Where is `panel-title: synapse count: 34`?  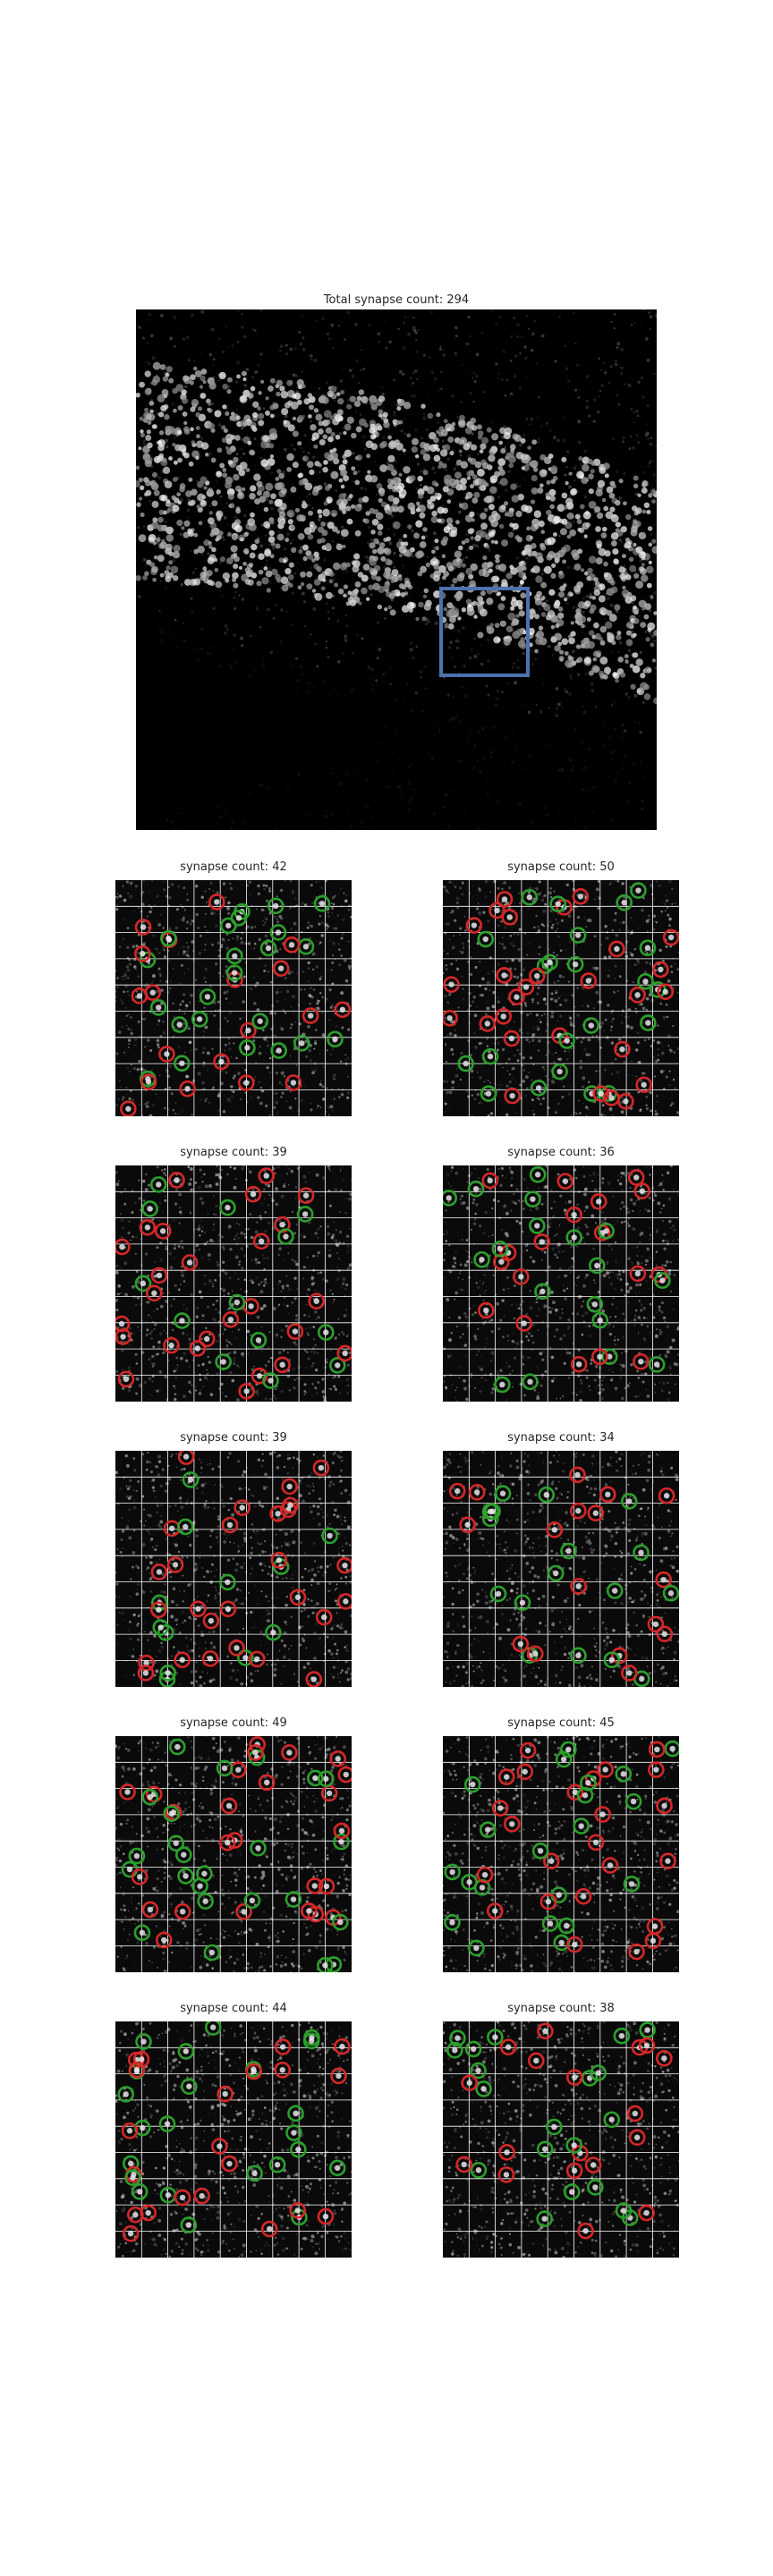 panel-title: synapse count: 34 is located at coordinates (561, 1438).